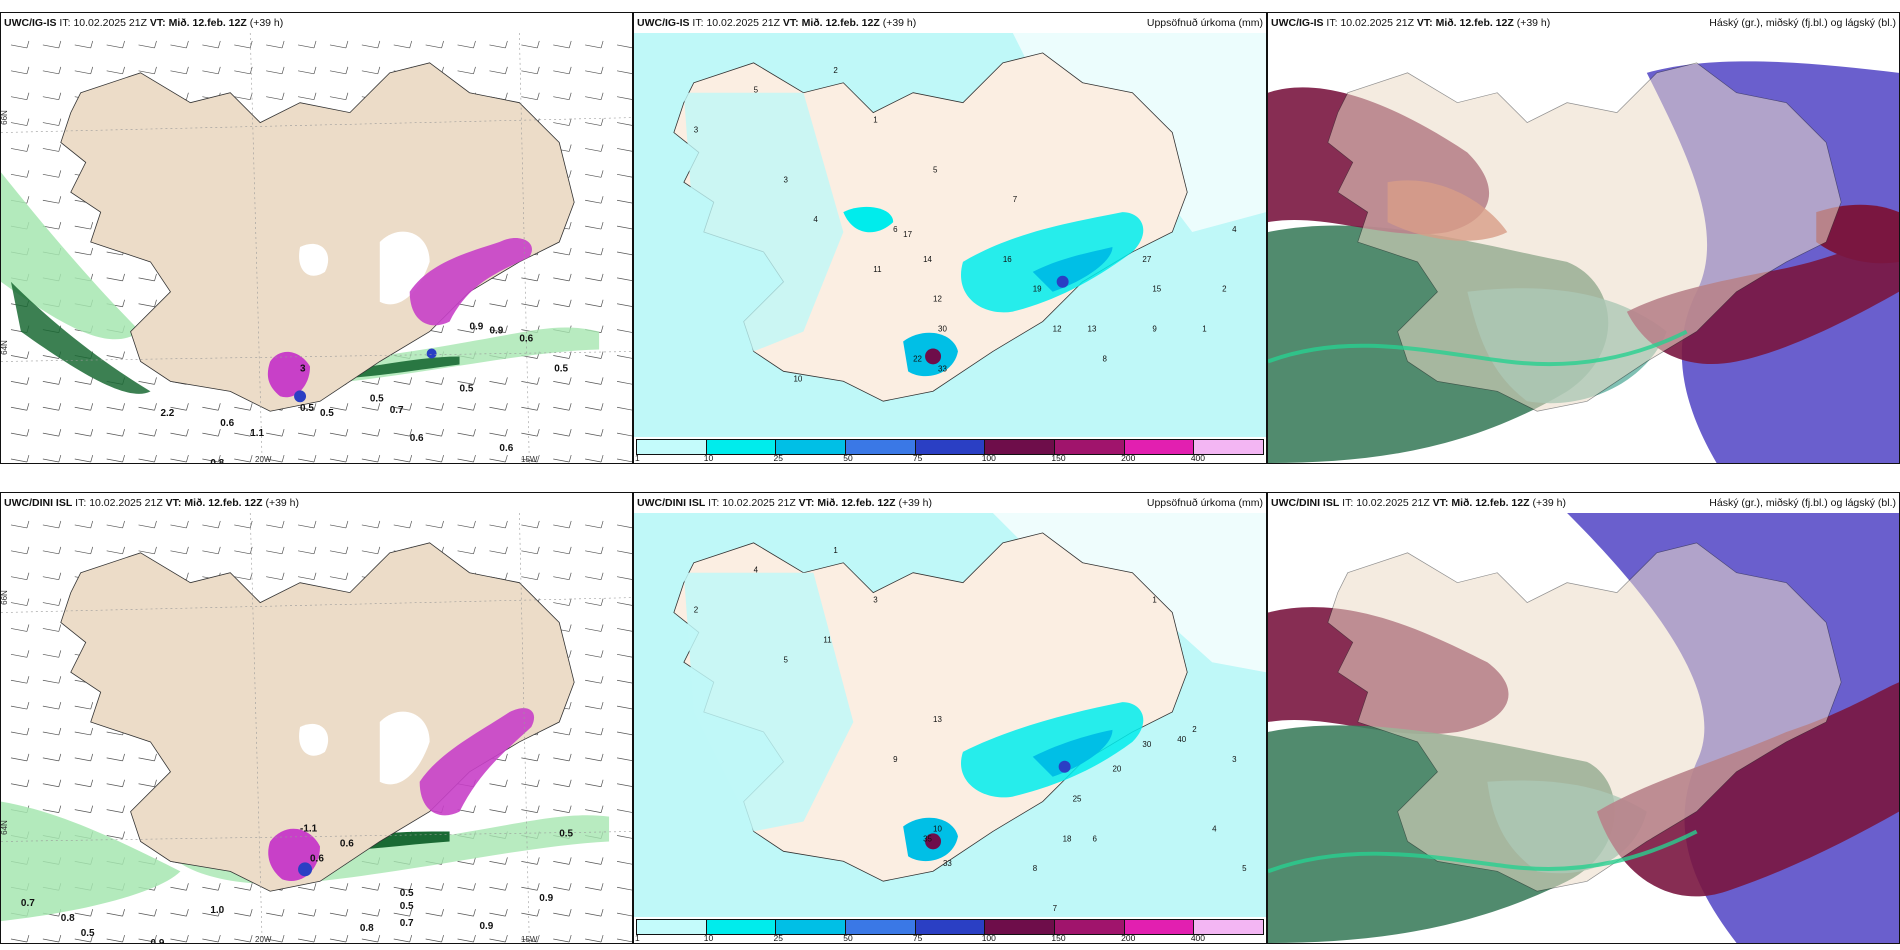 This screenshot has height=950, width=1900. I want to click on colorbar-tick: 1, so click(637, 938).